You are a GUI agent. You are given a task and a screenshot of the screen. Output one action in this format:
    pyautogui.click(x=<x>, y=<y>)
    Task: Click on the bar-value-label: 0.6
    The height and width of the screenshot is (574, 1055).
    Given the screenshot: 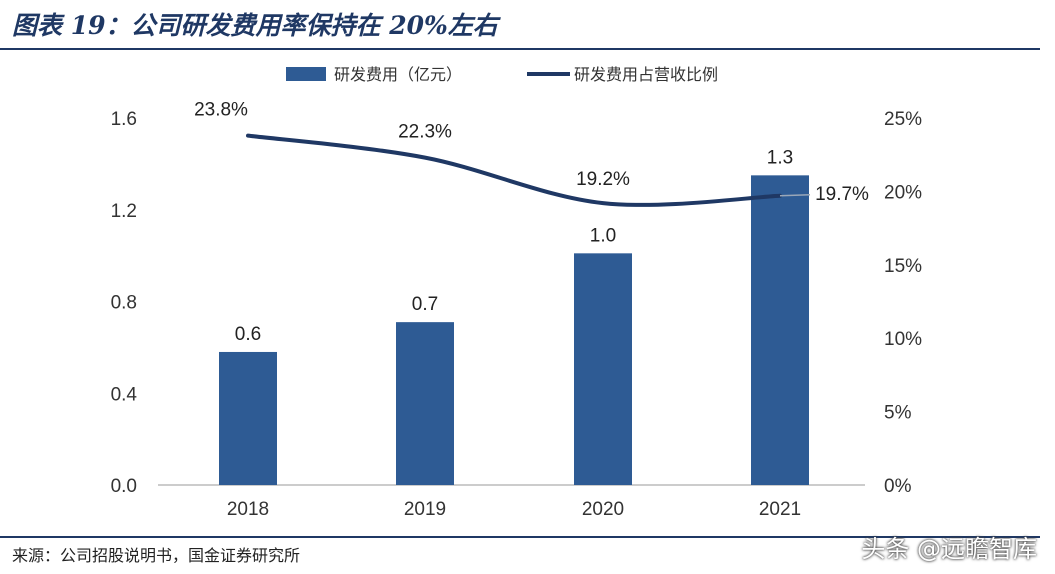 What is the action you would take?
    pyautogui.click(x=248, y=334)
    